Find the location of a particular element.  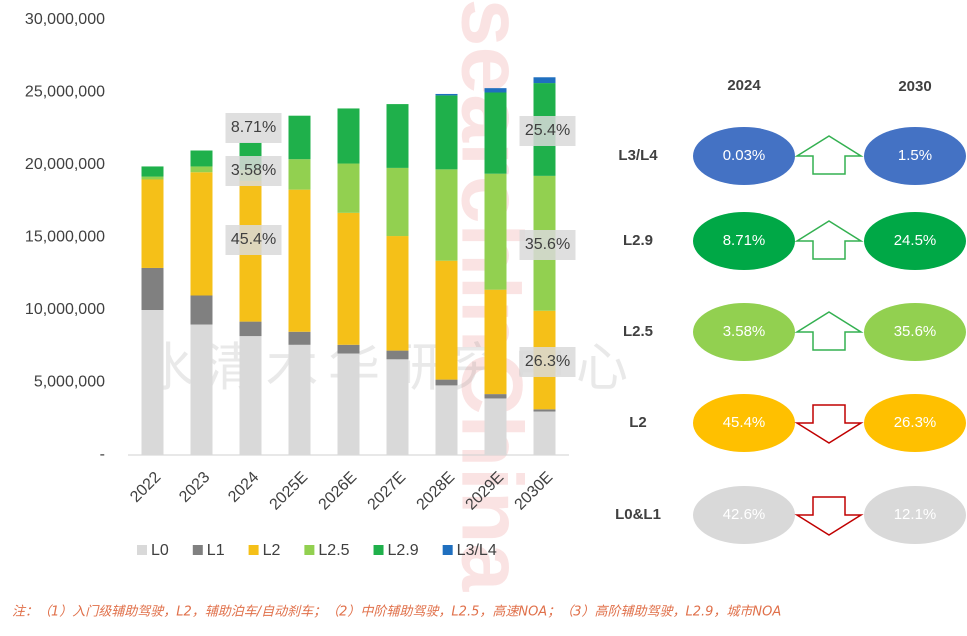

x-tick-label: 2022 is located at coordinates (145, 487).